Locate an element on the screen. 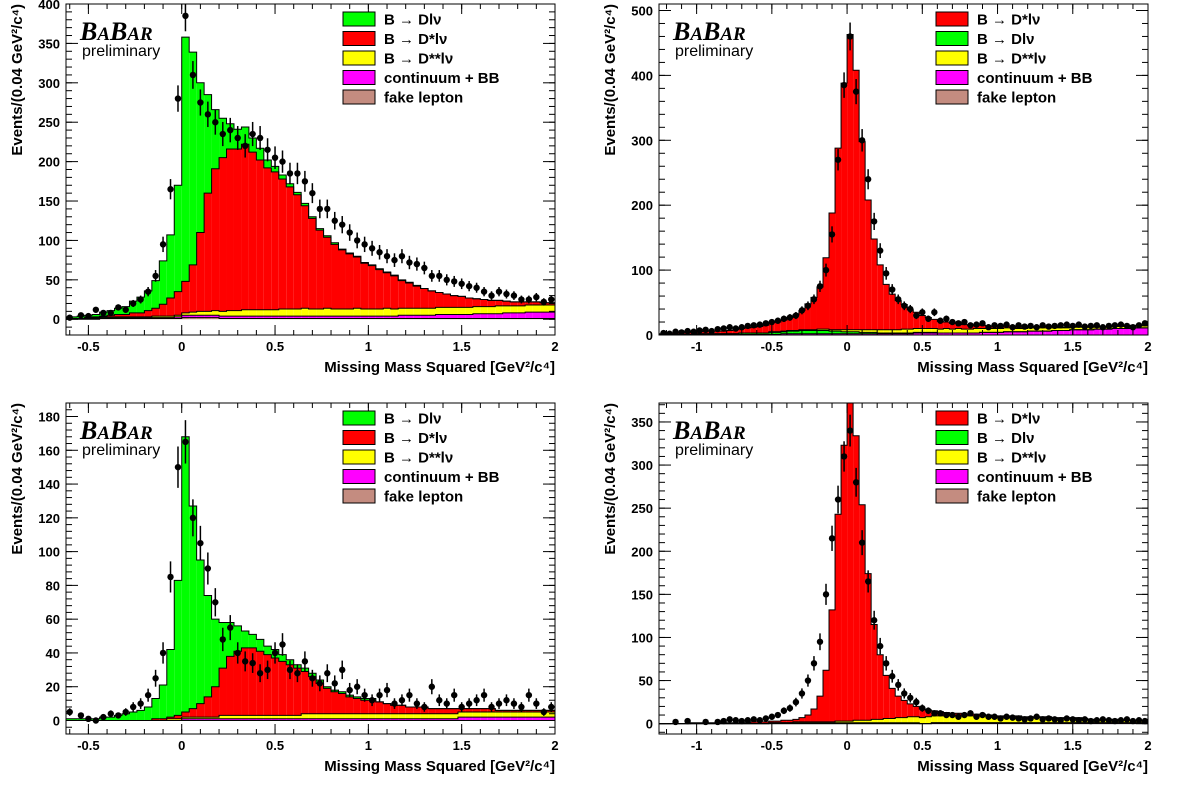 The width and height of the screenshot is (1185, 798). x-tick-label: -1 is located at coordinates (697, 346).